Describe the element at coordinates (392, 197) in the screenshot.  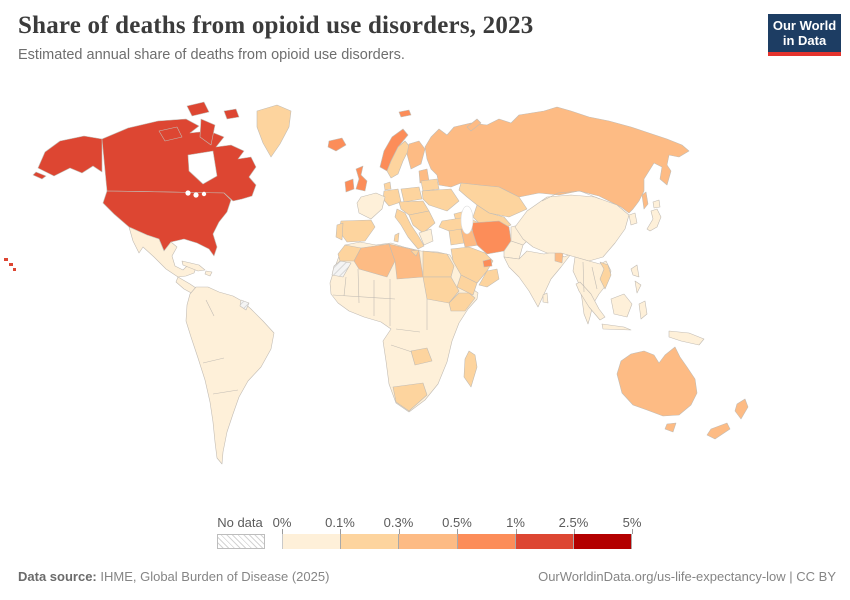
I see `region-germany` at that location.